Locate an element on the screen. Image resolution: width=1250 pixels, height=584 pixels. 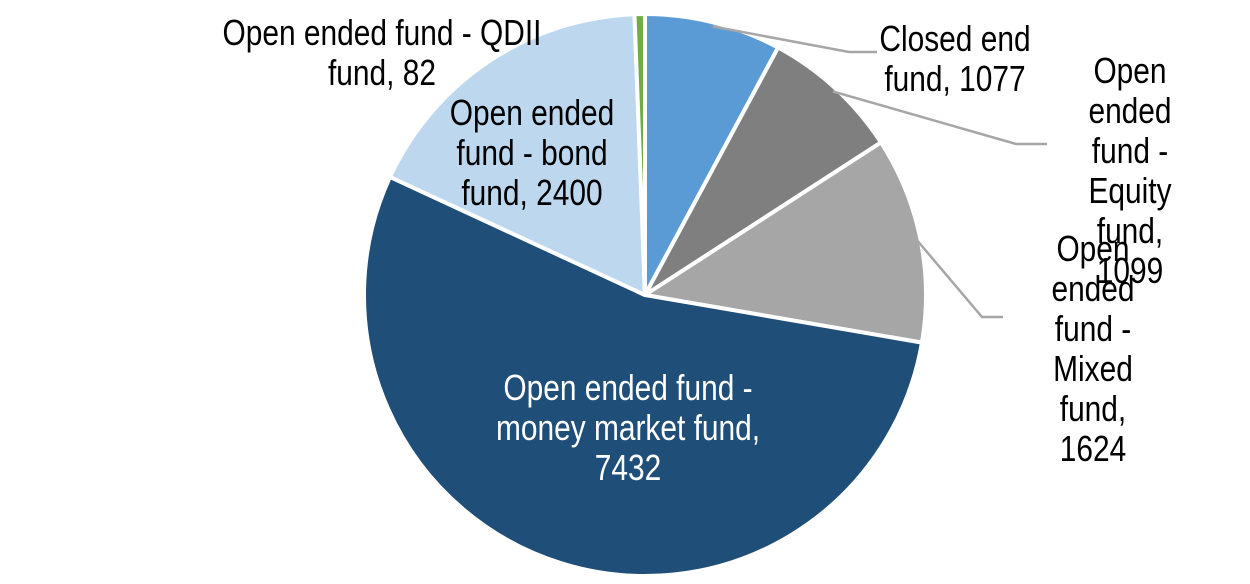
pie-slice-open-ended-fund-equity-fund is located at coordinates (763, 171).